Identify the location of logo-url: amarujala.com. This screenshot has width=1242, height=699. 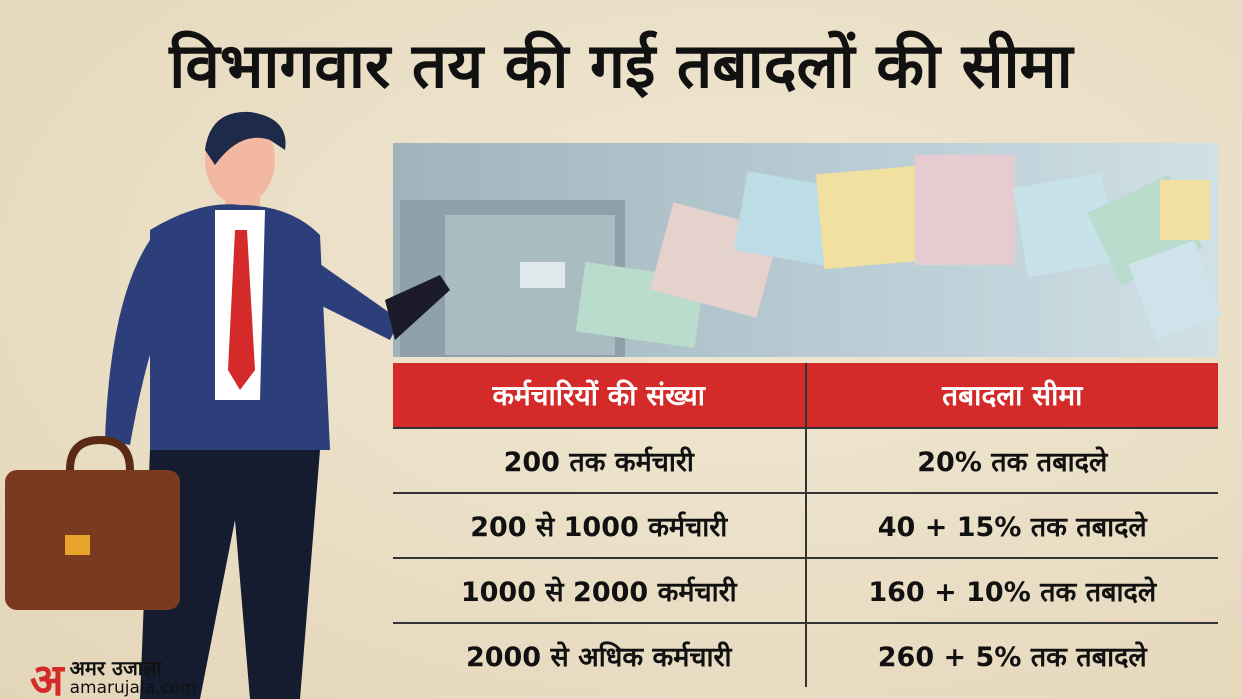
(133, 688).